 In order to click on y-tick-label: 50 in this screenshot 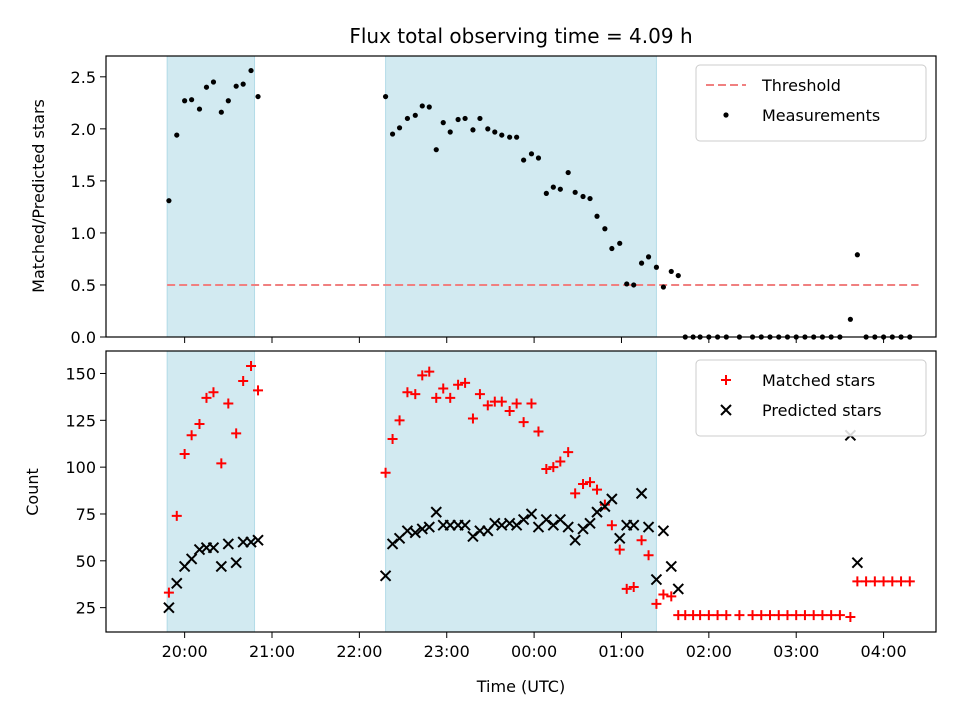, I will do `click(86, 561)`.